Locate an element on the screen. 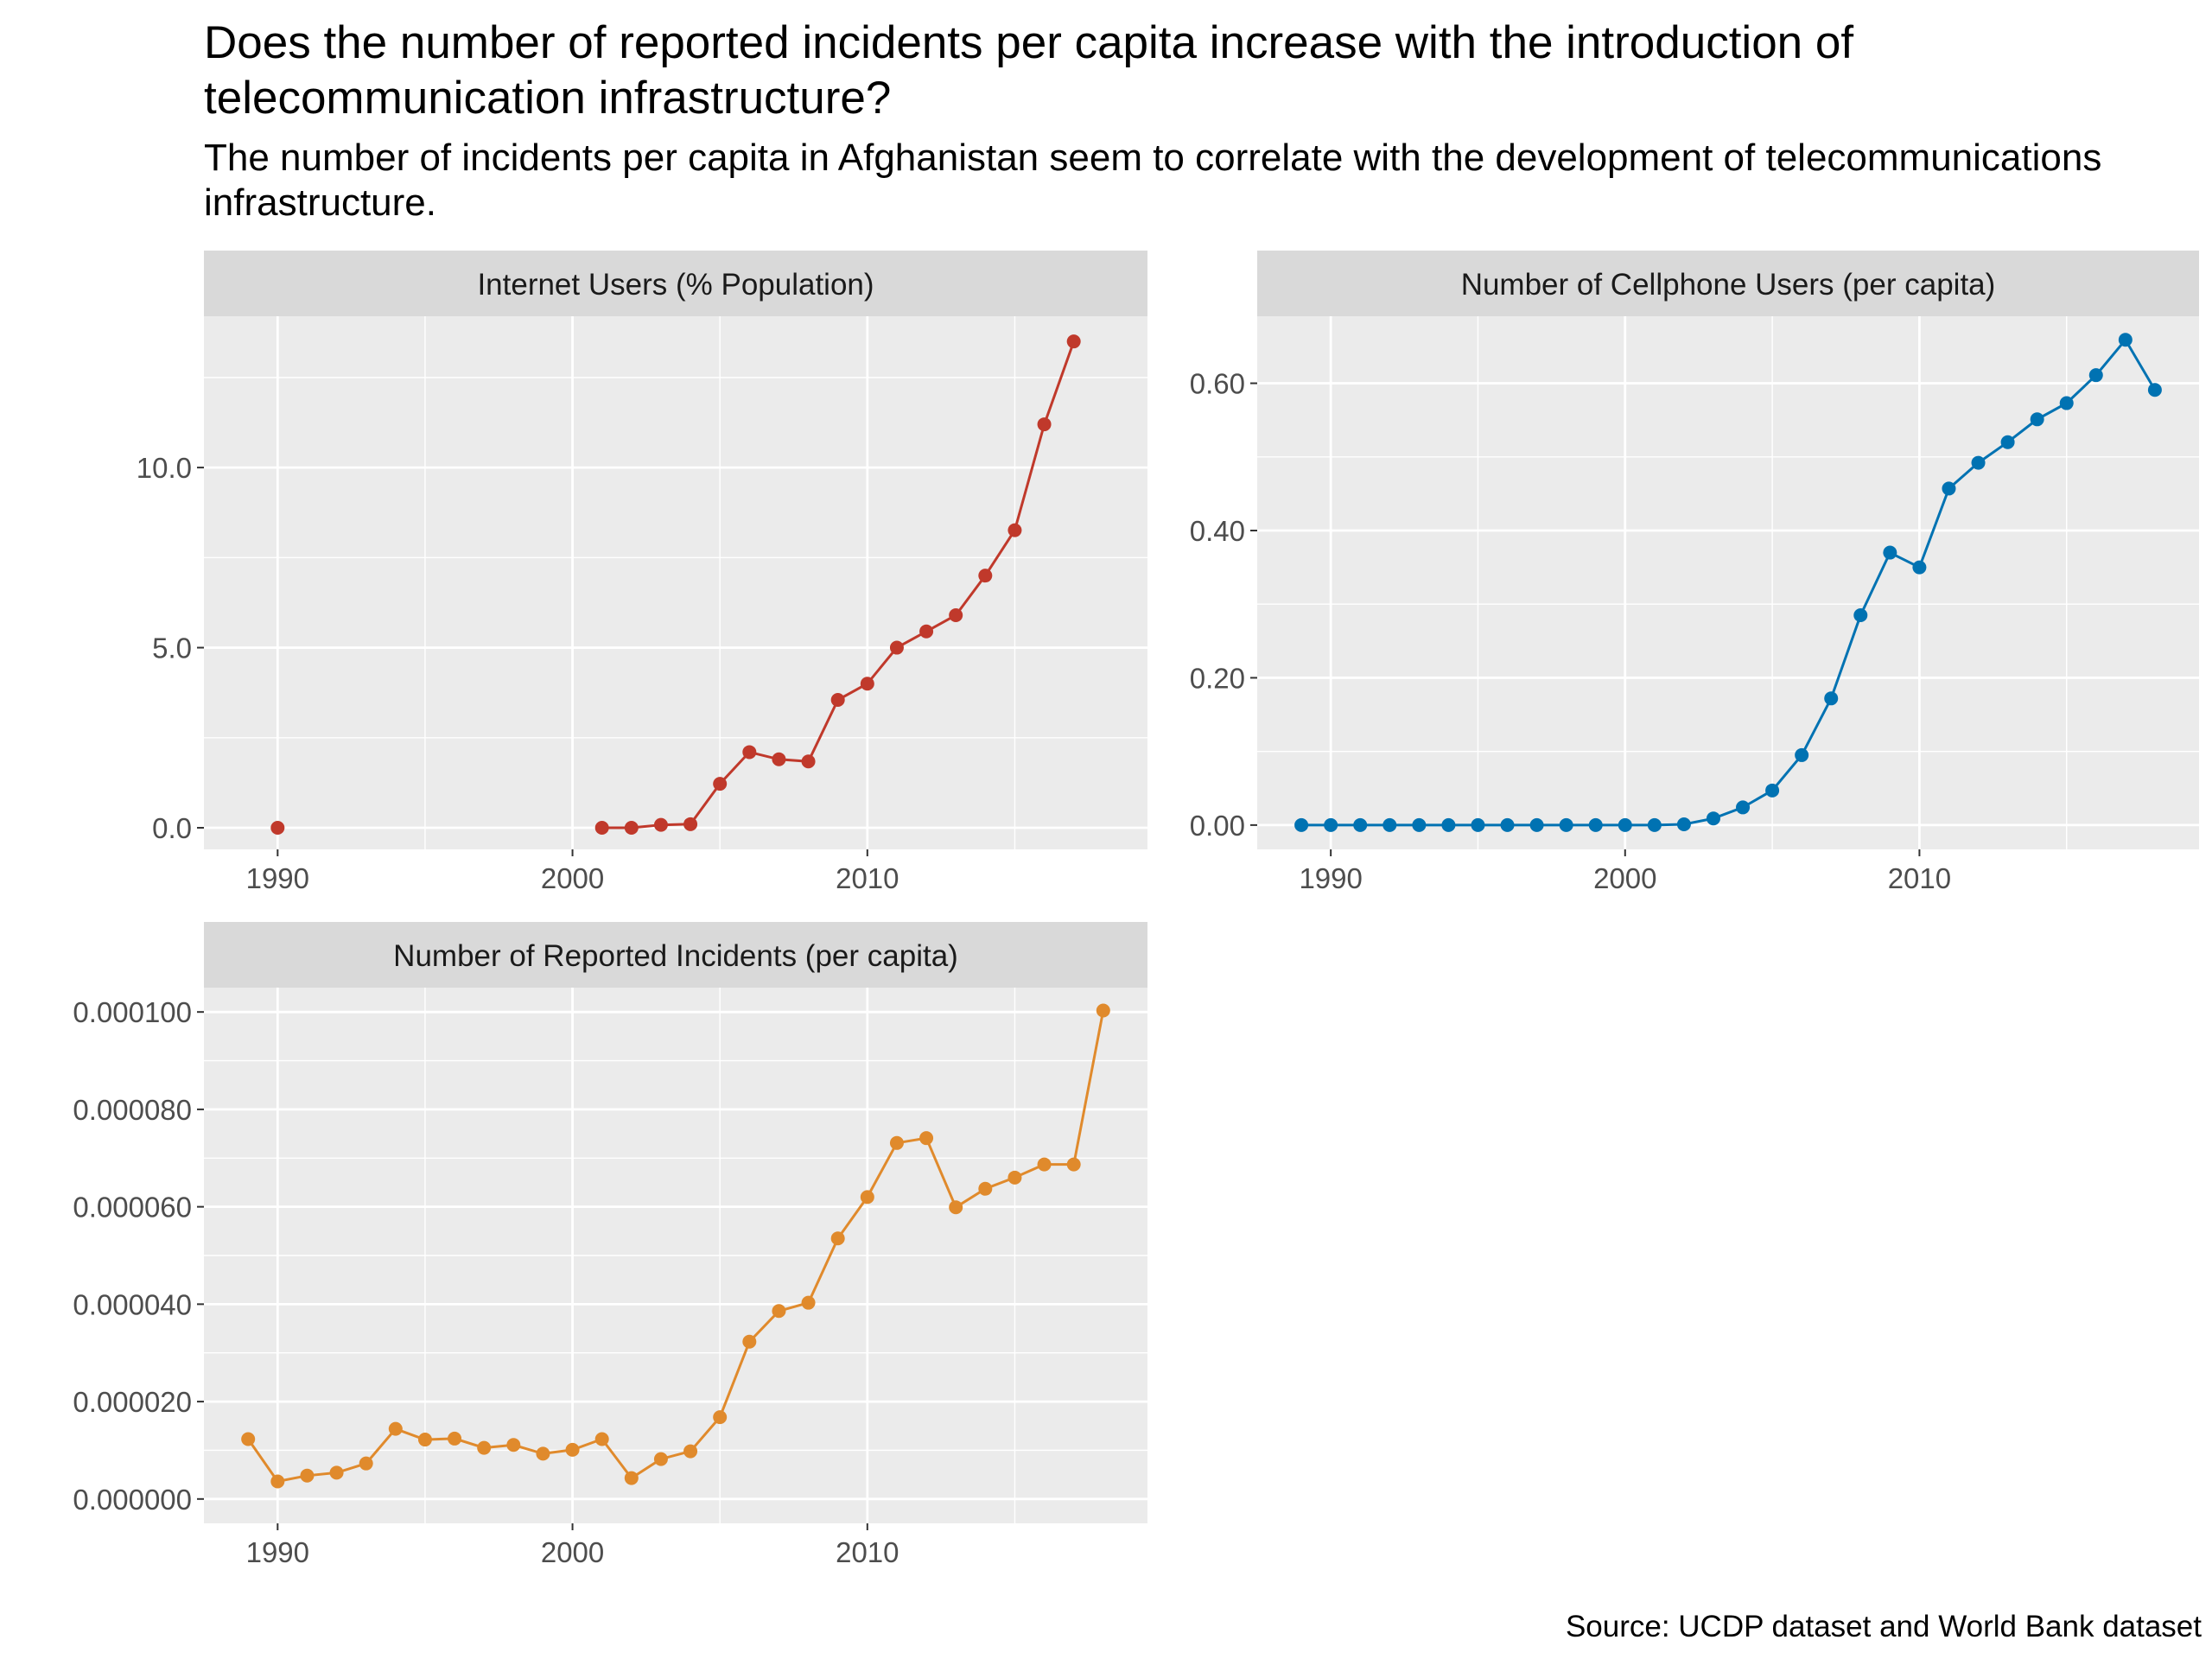 This screenshot has height=1659, width=2212. y-tick-label: 10.0 is located at coordinates (164, 468).